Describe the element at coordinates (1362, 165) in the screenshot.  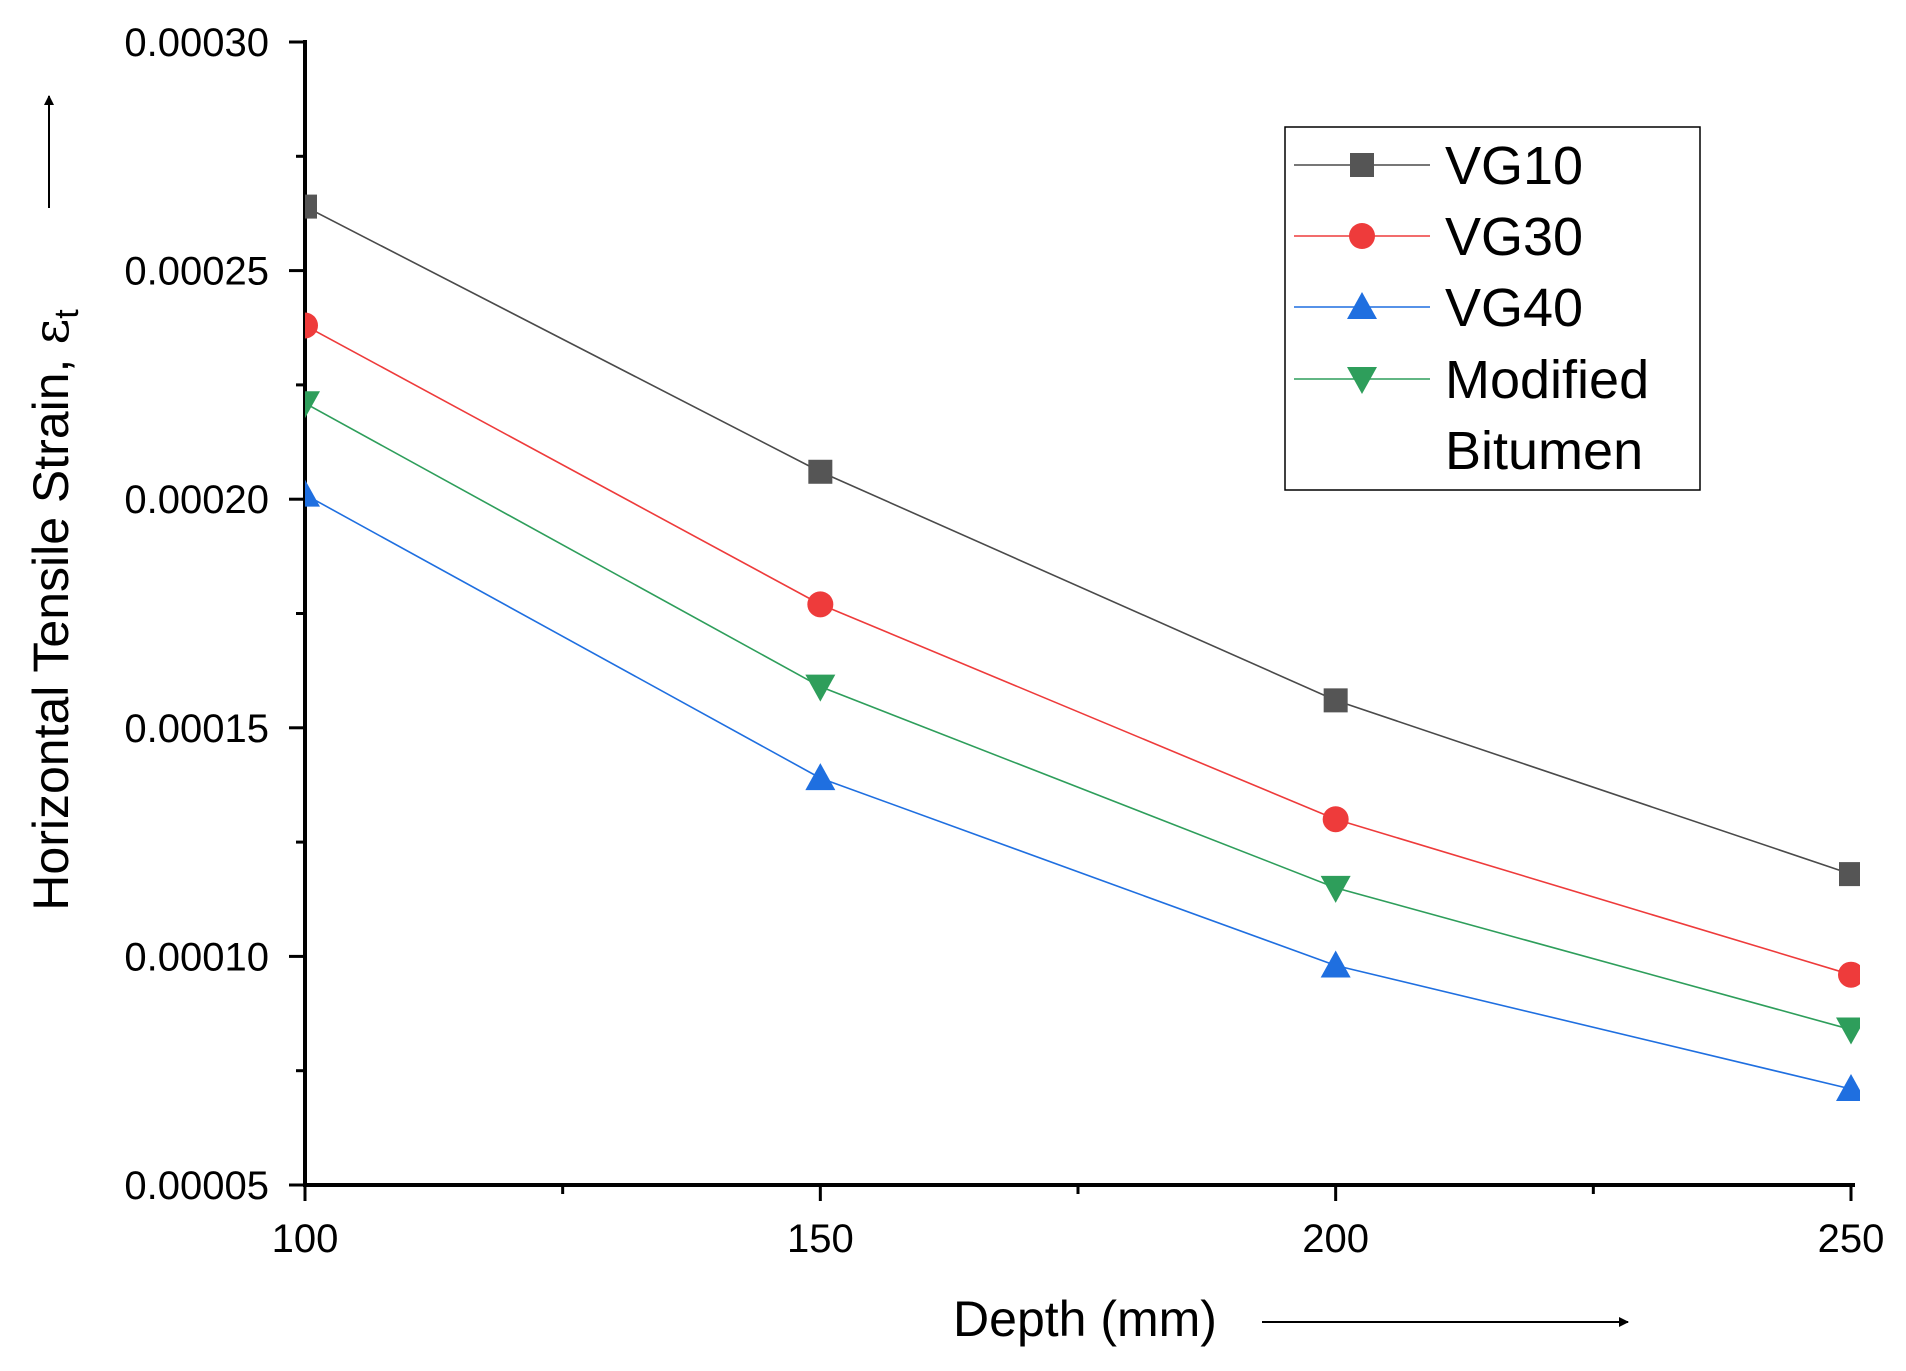
I see `legend-marker-vg10` at that location.